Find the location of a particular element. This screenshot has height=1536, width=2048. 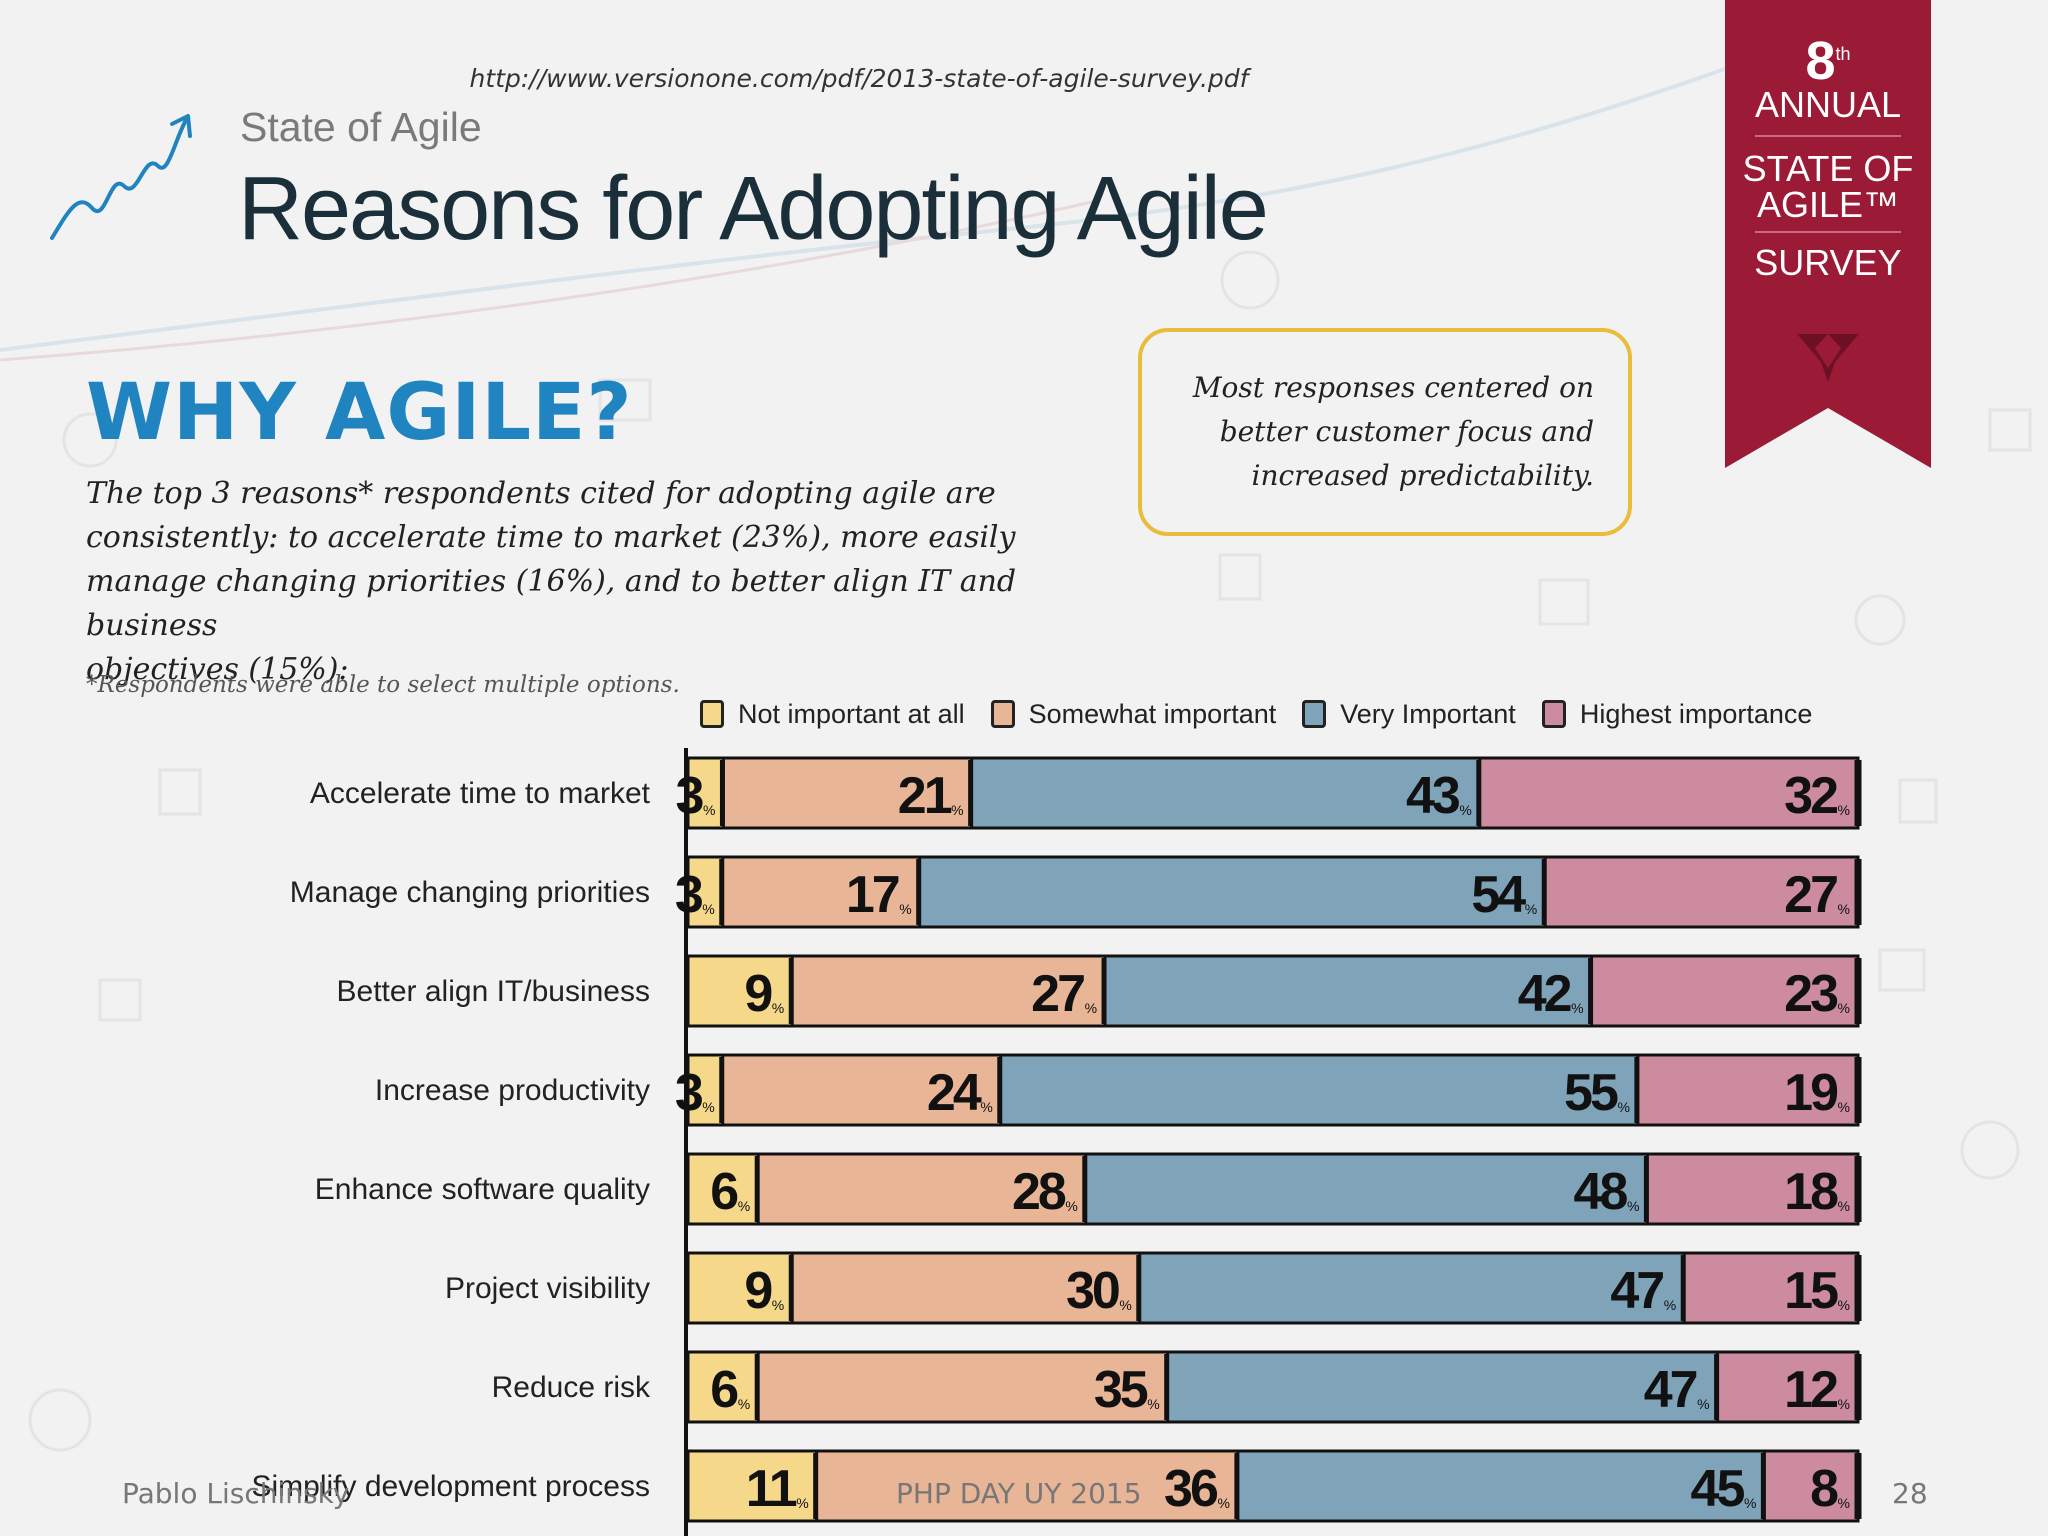

footer-page-number: 28 is located at coordinates (1910, 1493).